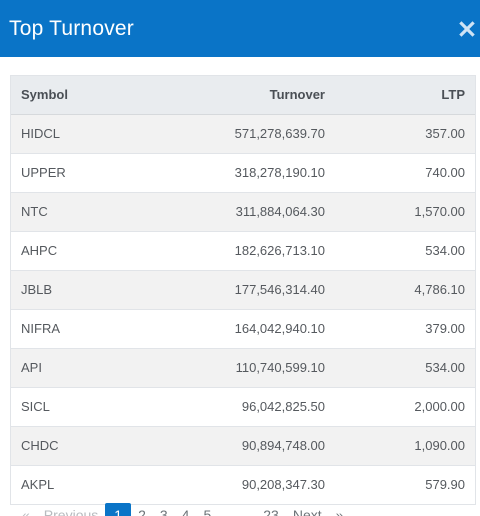 The height and width of the screenshot is (516, 480). What do you see at coordinates (185, 511) in the screenshot?
I see `page-4-button: 4` at bounding box center [185, 511].